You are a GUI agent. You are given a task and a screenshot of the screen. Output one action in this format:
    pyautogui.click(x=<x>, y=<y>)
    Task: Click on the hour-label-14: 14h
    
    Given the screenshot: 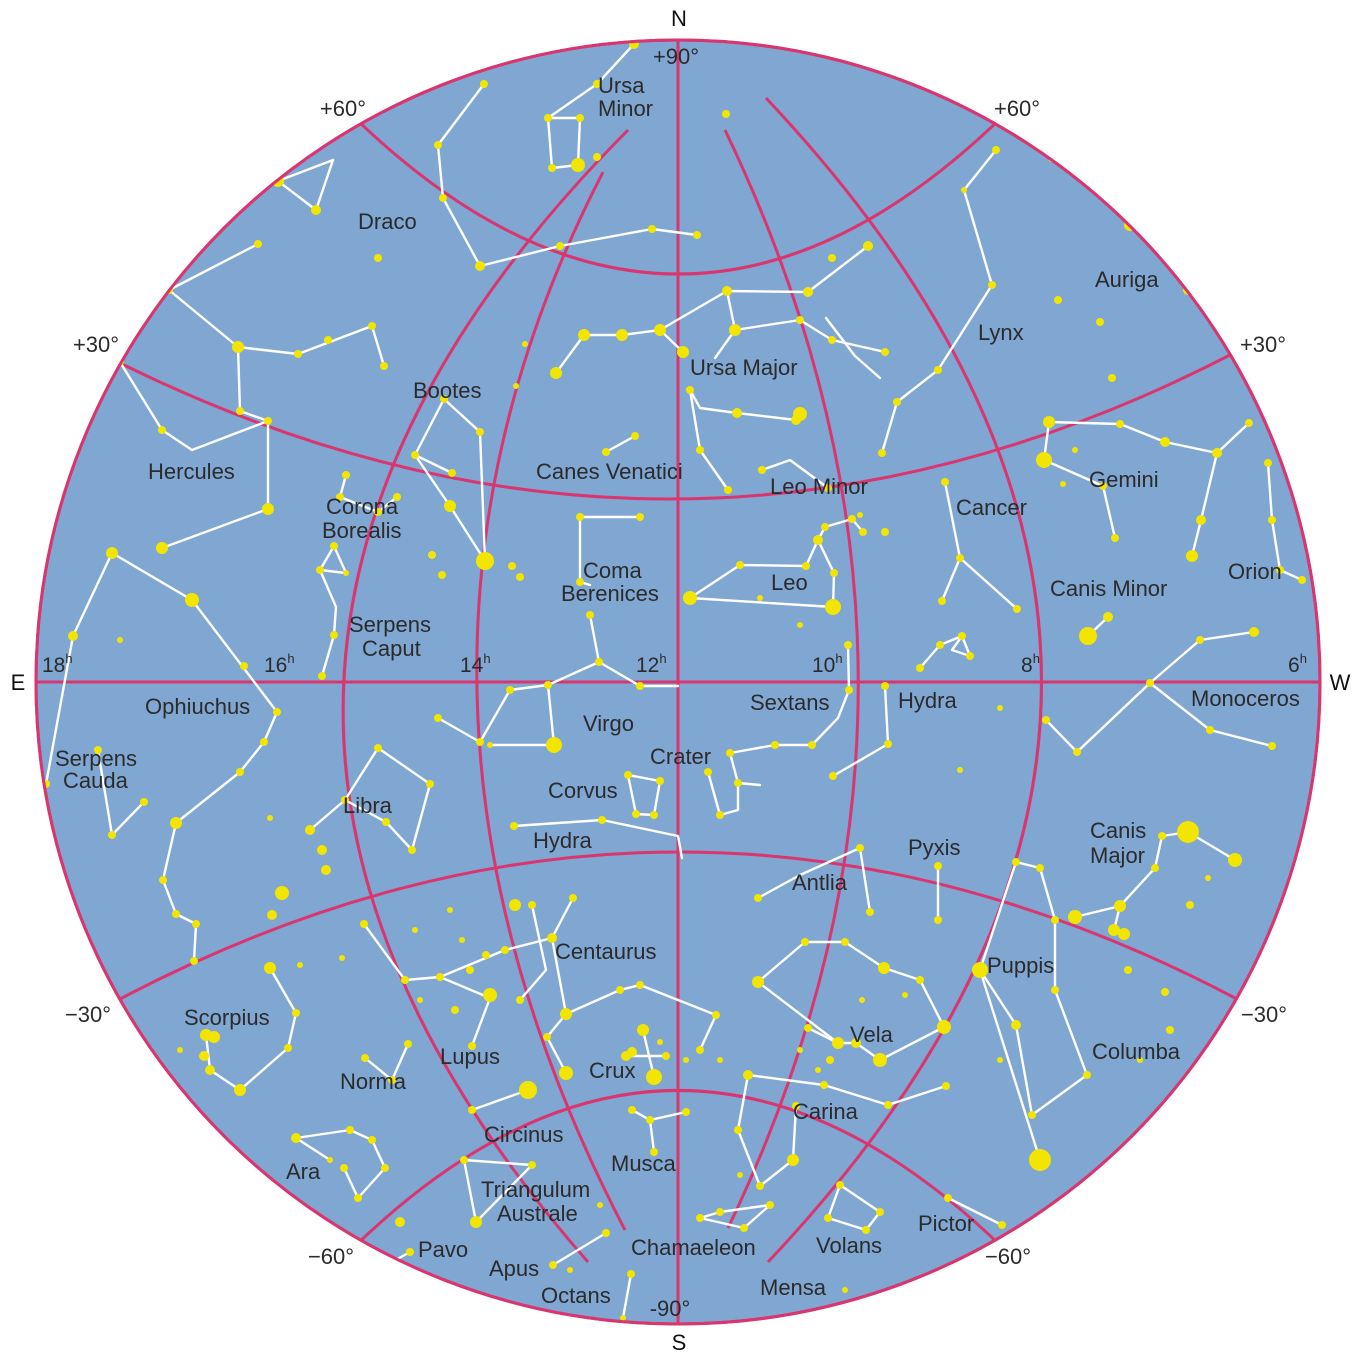 What is the action you would take?
    pyautogui.click(x=475, y=664)
    